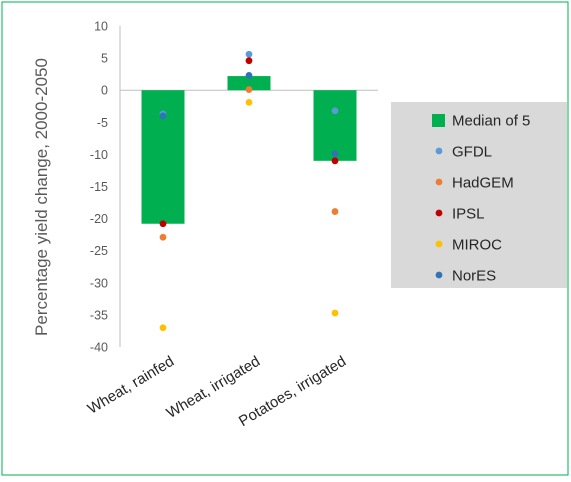 The image size is (571, 482). What do you see at coordinates (99, 219) in the screenshot?
I see `y-tick-label: -20` at bounding box center [99, 219].